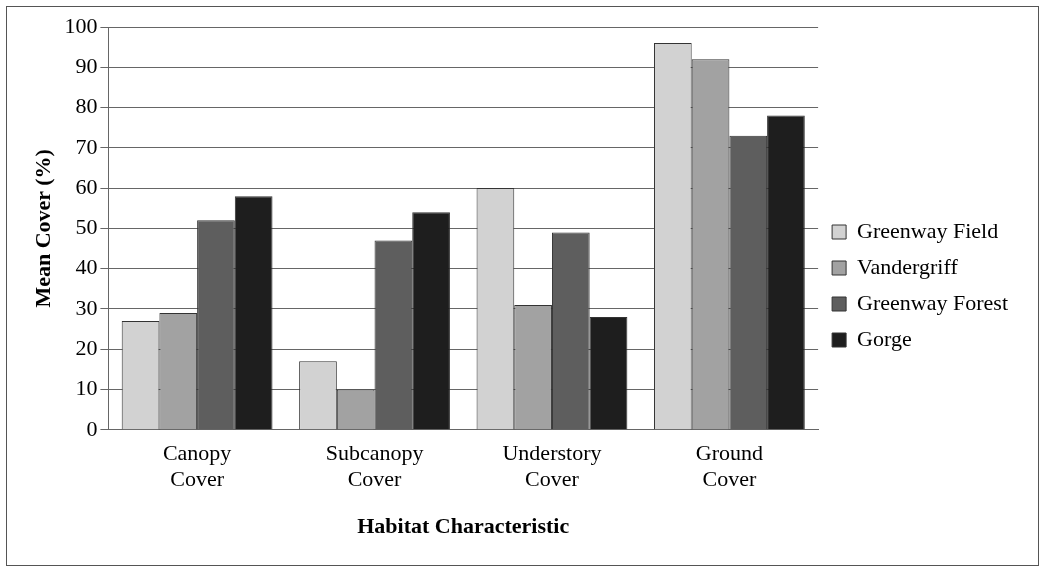  Describe the element at coordinates (42, 228) in the screenshot. I see `y-axis-title: Mean Cover (%)` at that location.